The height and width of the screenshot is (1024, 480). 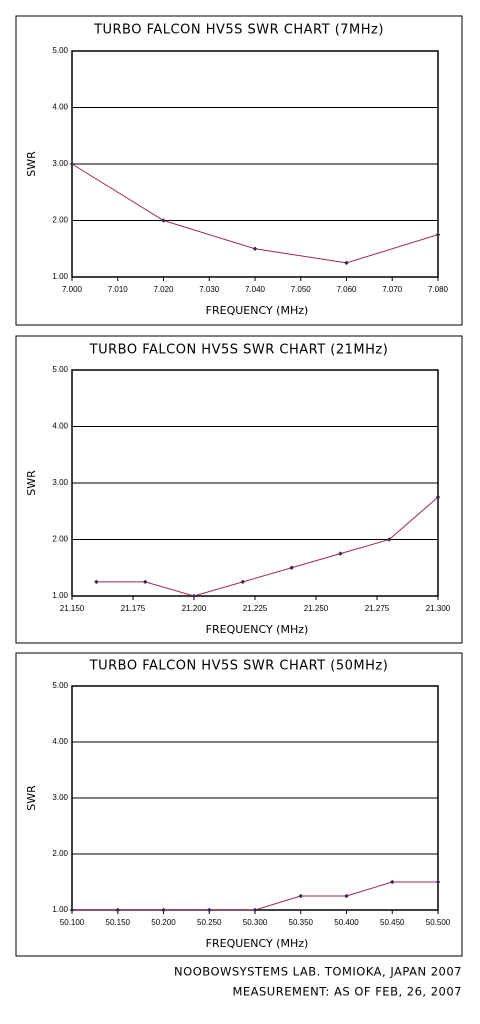 I want to click on x-tick-label: 50.400, so click(x=346, y=922).